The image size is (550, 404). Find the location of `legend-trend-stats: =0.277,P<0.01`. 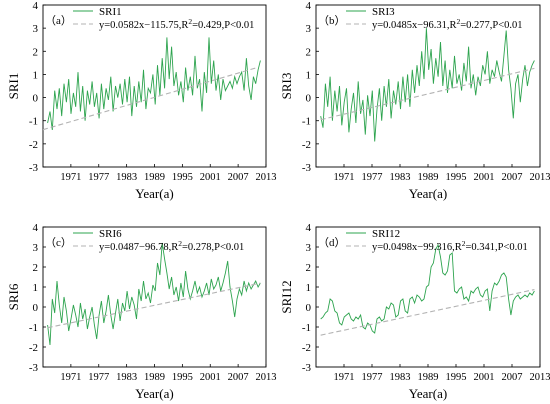

legend-trend-stats: =0.277,P<0.01 is located at coordinates (491, 25).